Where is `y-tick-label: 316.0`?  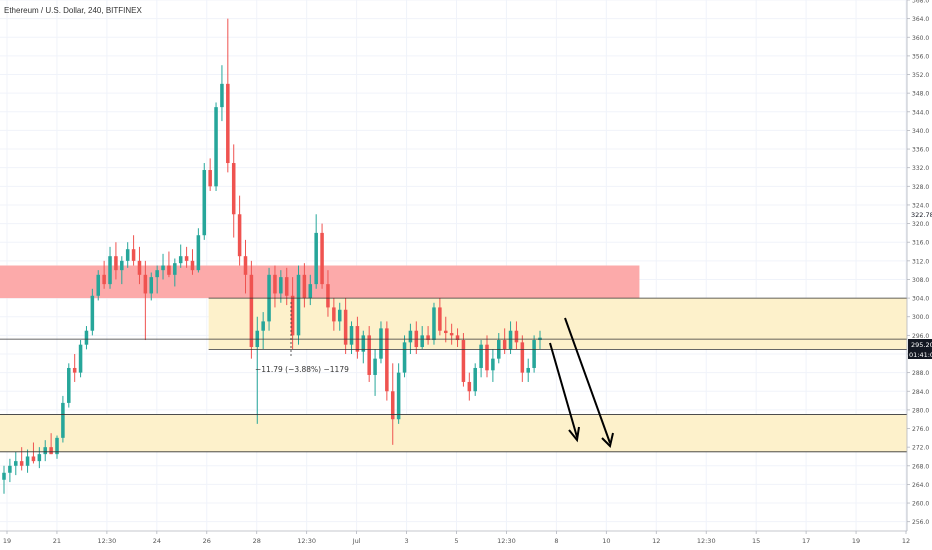
y-tick-label: 316.0 is located at coordinates (920, 243).